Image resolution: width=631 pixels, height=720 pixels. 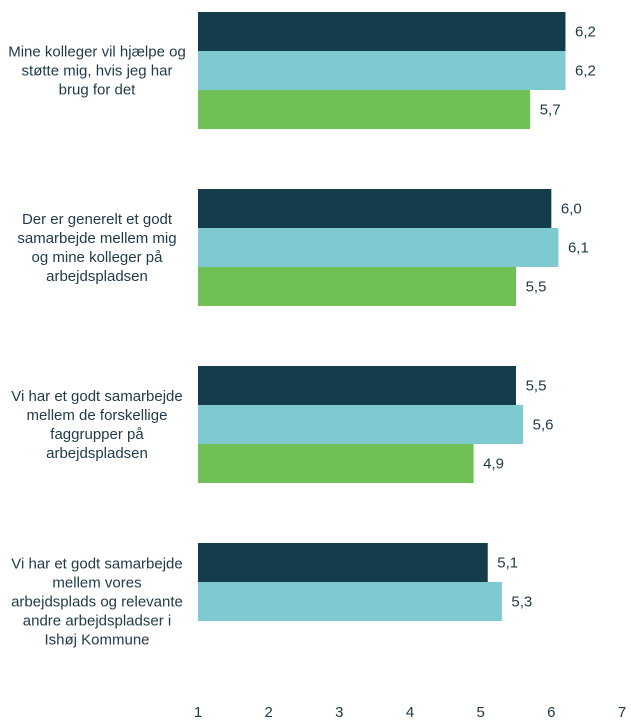 I want to click on data-label: 4,9, so click(x=493, y=463).